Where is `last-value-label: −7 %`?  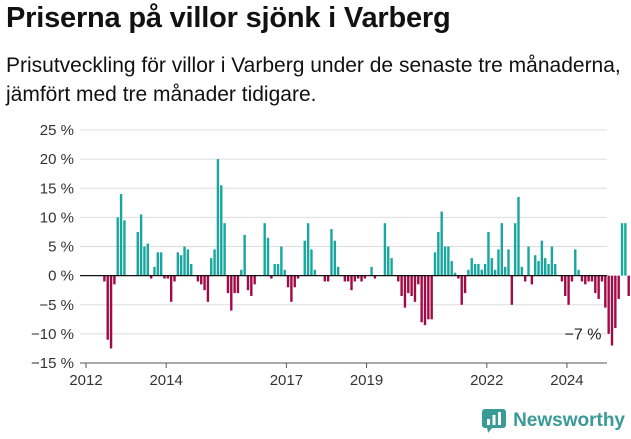
last-value-label: −7 % is located at coordinates (583, 334).